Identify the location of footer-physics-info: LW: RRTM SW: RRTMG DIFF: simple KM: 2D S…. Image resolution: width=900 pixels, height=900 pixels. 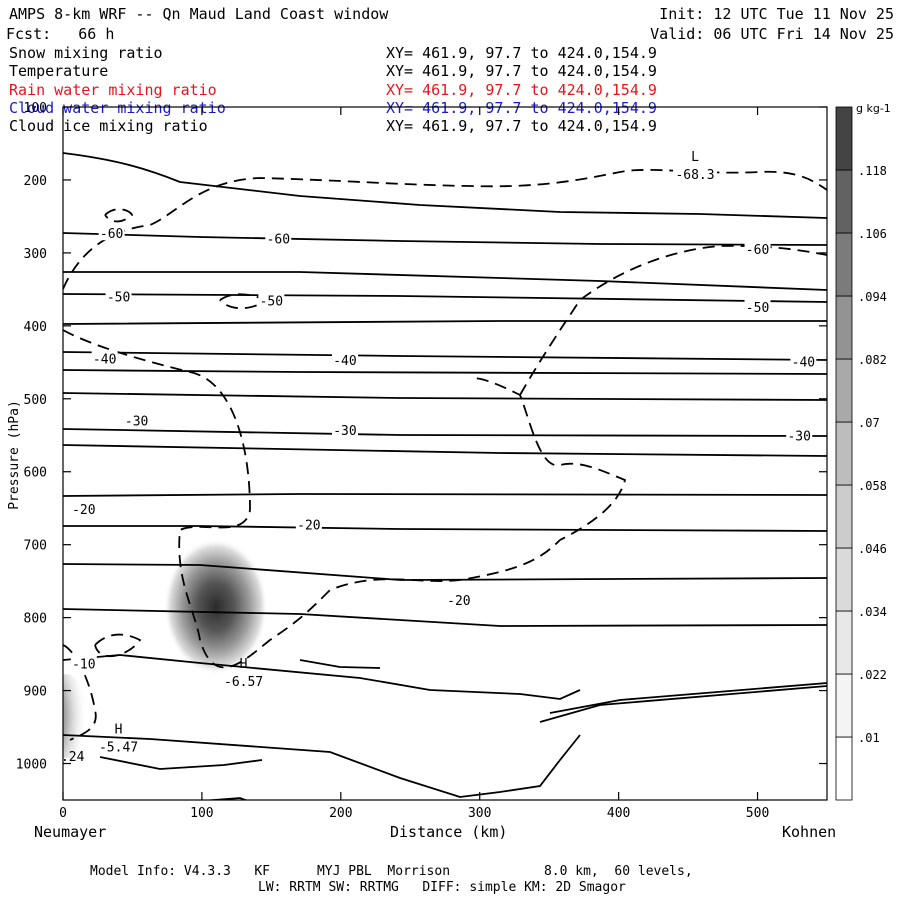
(442, 887).